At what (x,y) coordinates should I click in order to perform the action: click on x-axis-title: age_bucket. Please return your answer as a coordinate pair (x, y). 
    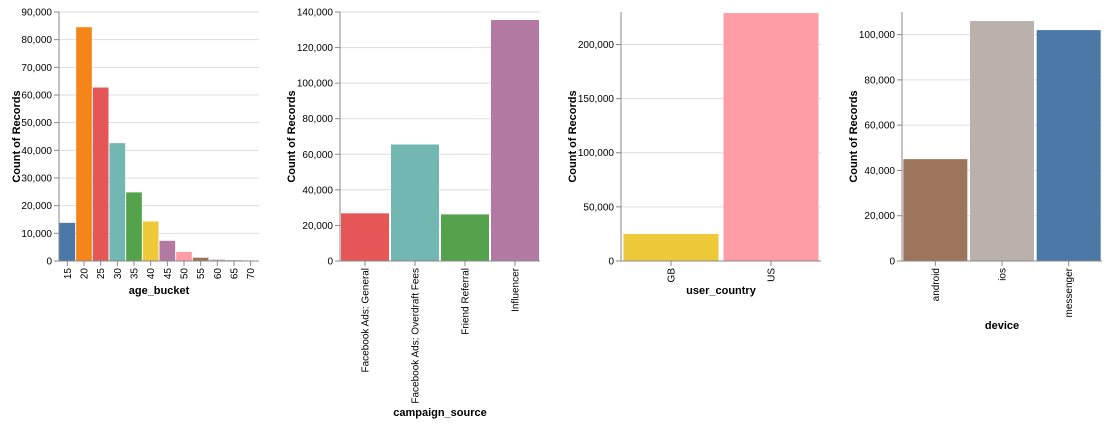
    Looking at the image, I should click on (159, 291).